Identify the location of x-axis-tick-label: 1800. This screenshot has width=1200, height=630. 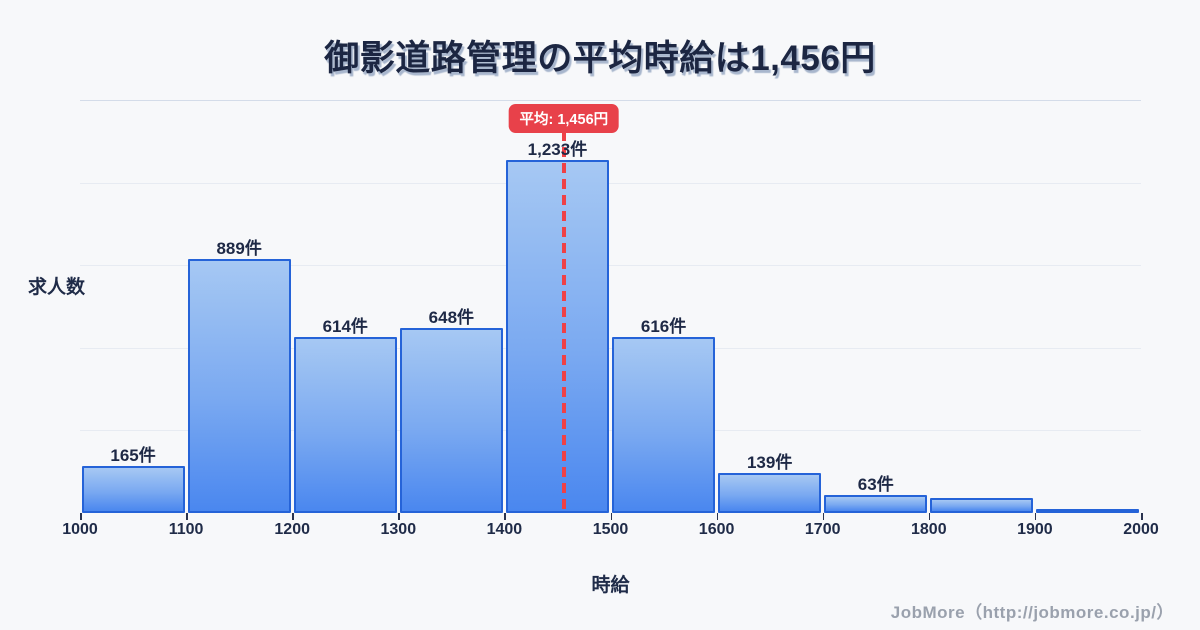
(929, 529).